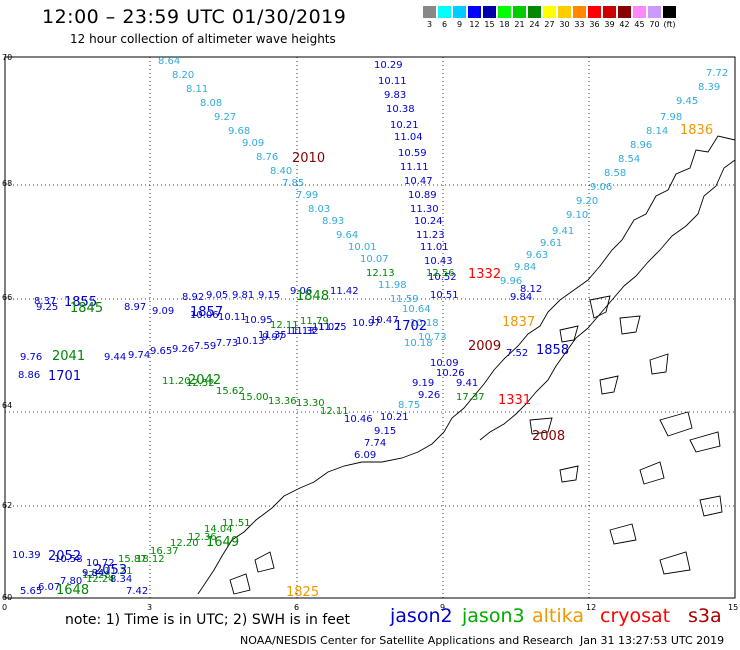 The width and height of the screenshot is (740, 650). I want to click on wave-height-value: 11.04, so click(408, 137).